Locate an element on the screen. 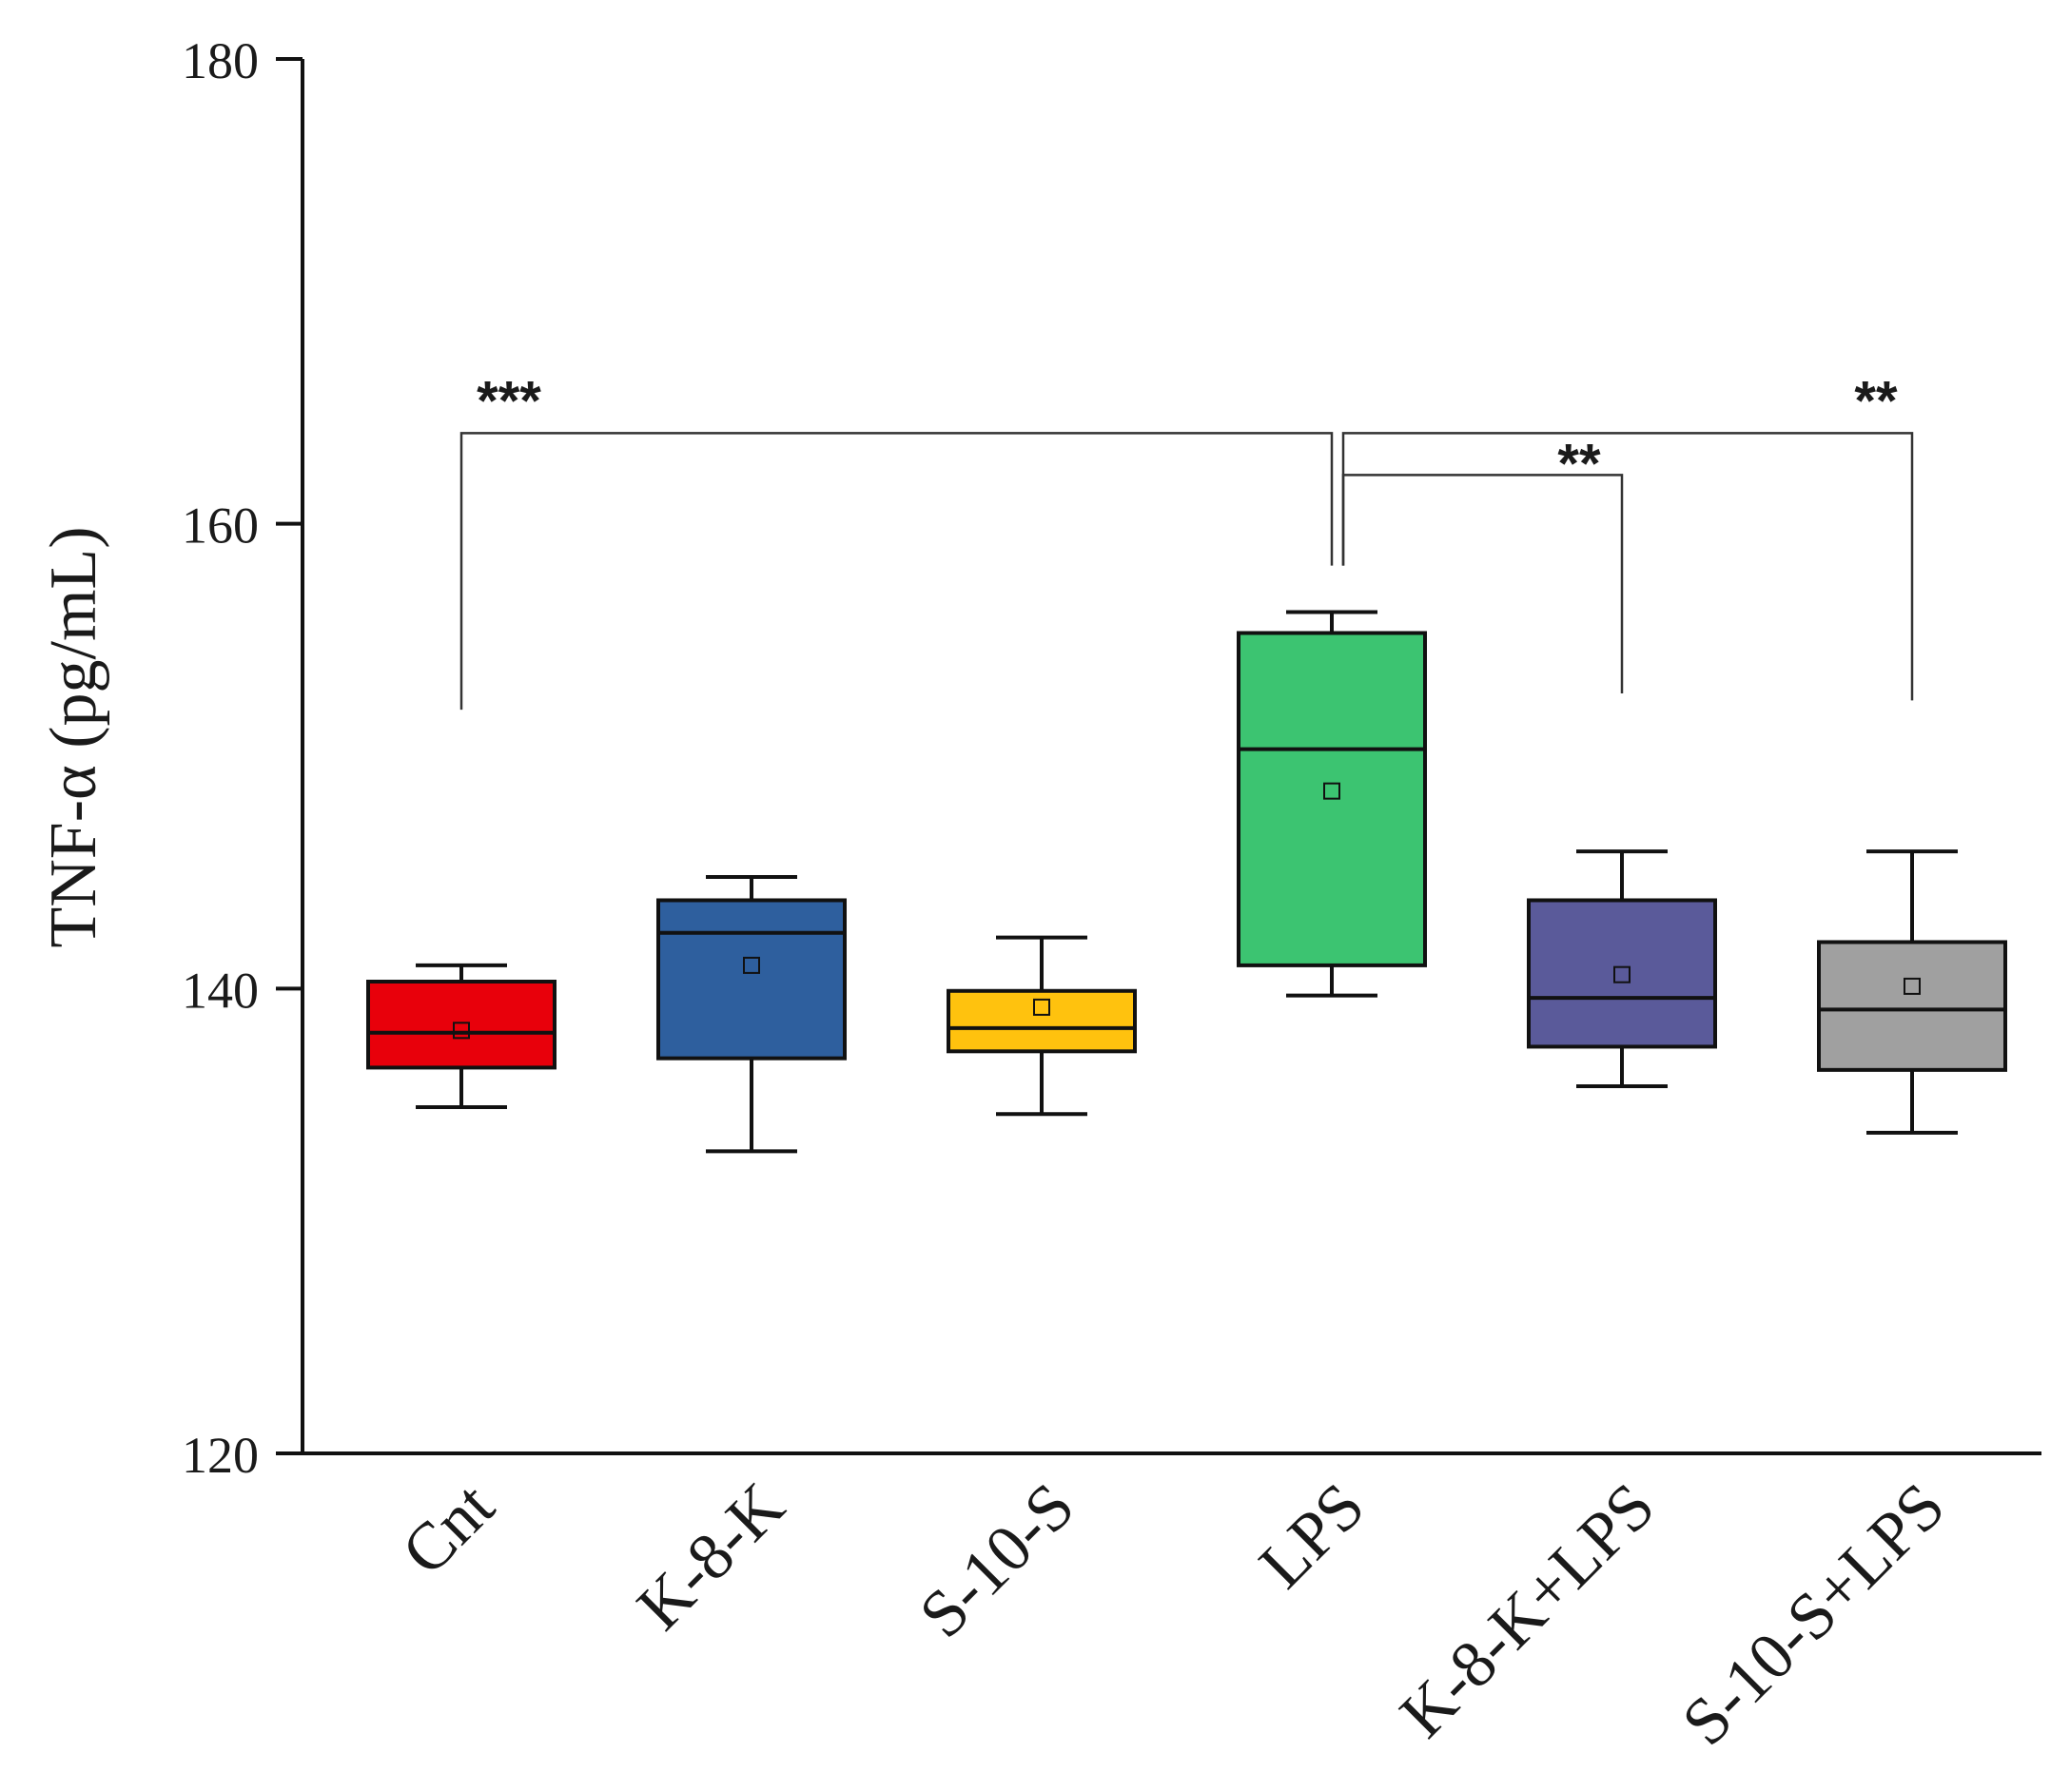 This screenshot has width=2070, height=1792. y-axis-title: TNF-α (pg/mL) is located at coordinates (73, 736).